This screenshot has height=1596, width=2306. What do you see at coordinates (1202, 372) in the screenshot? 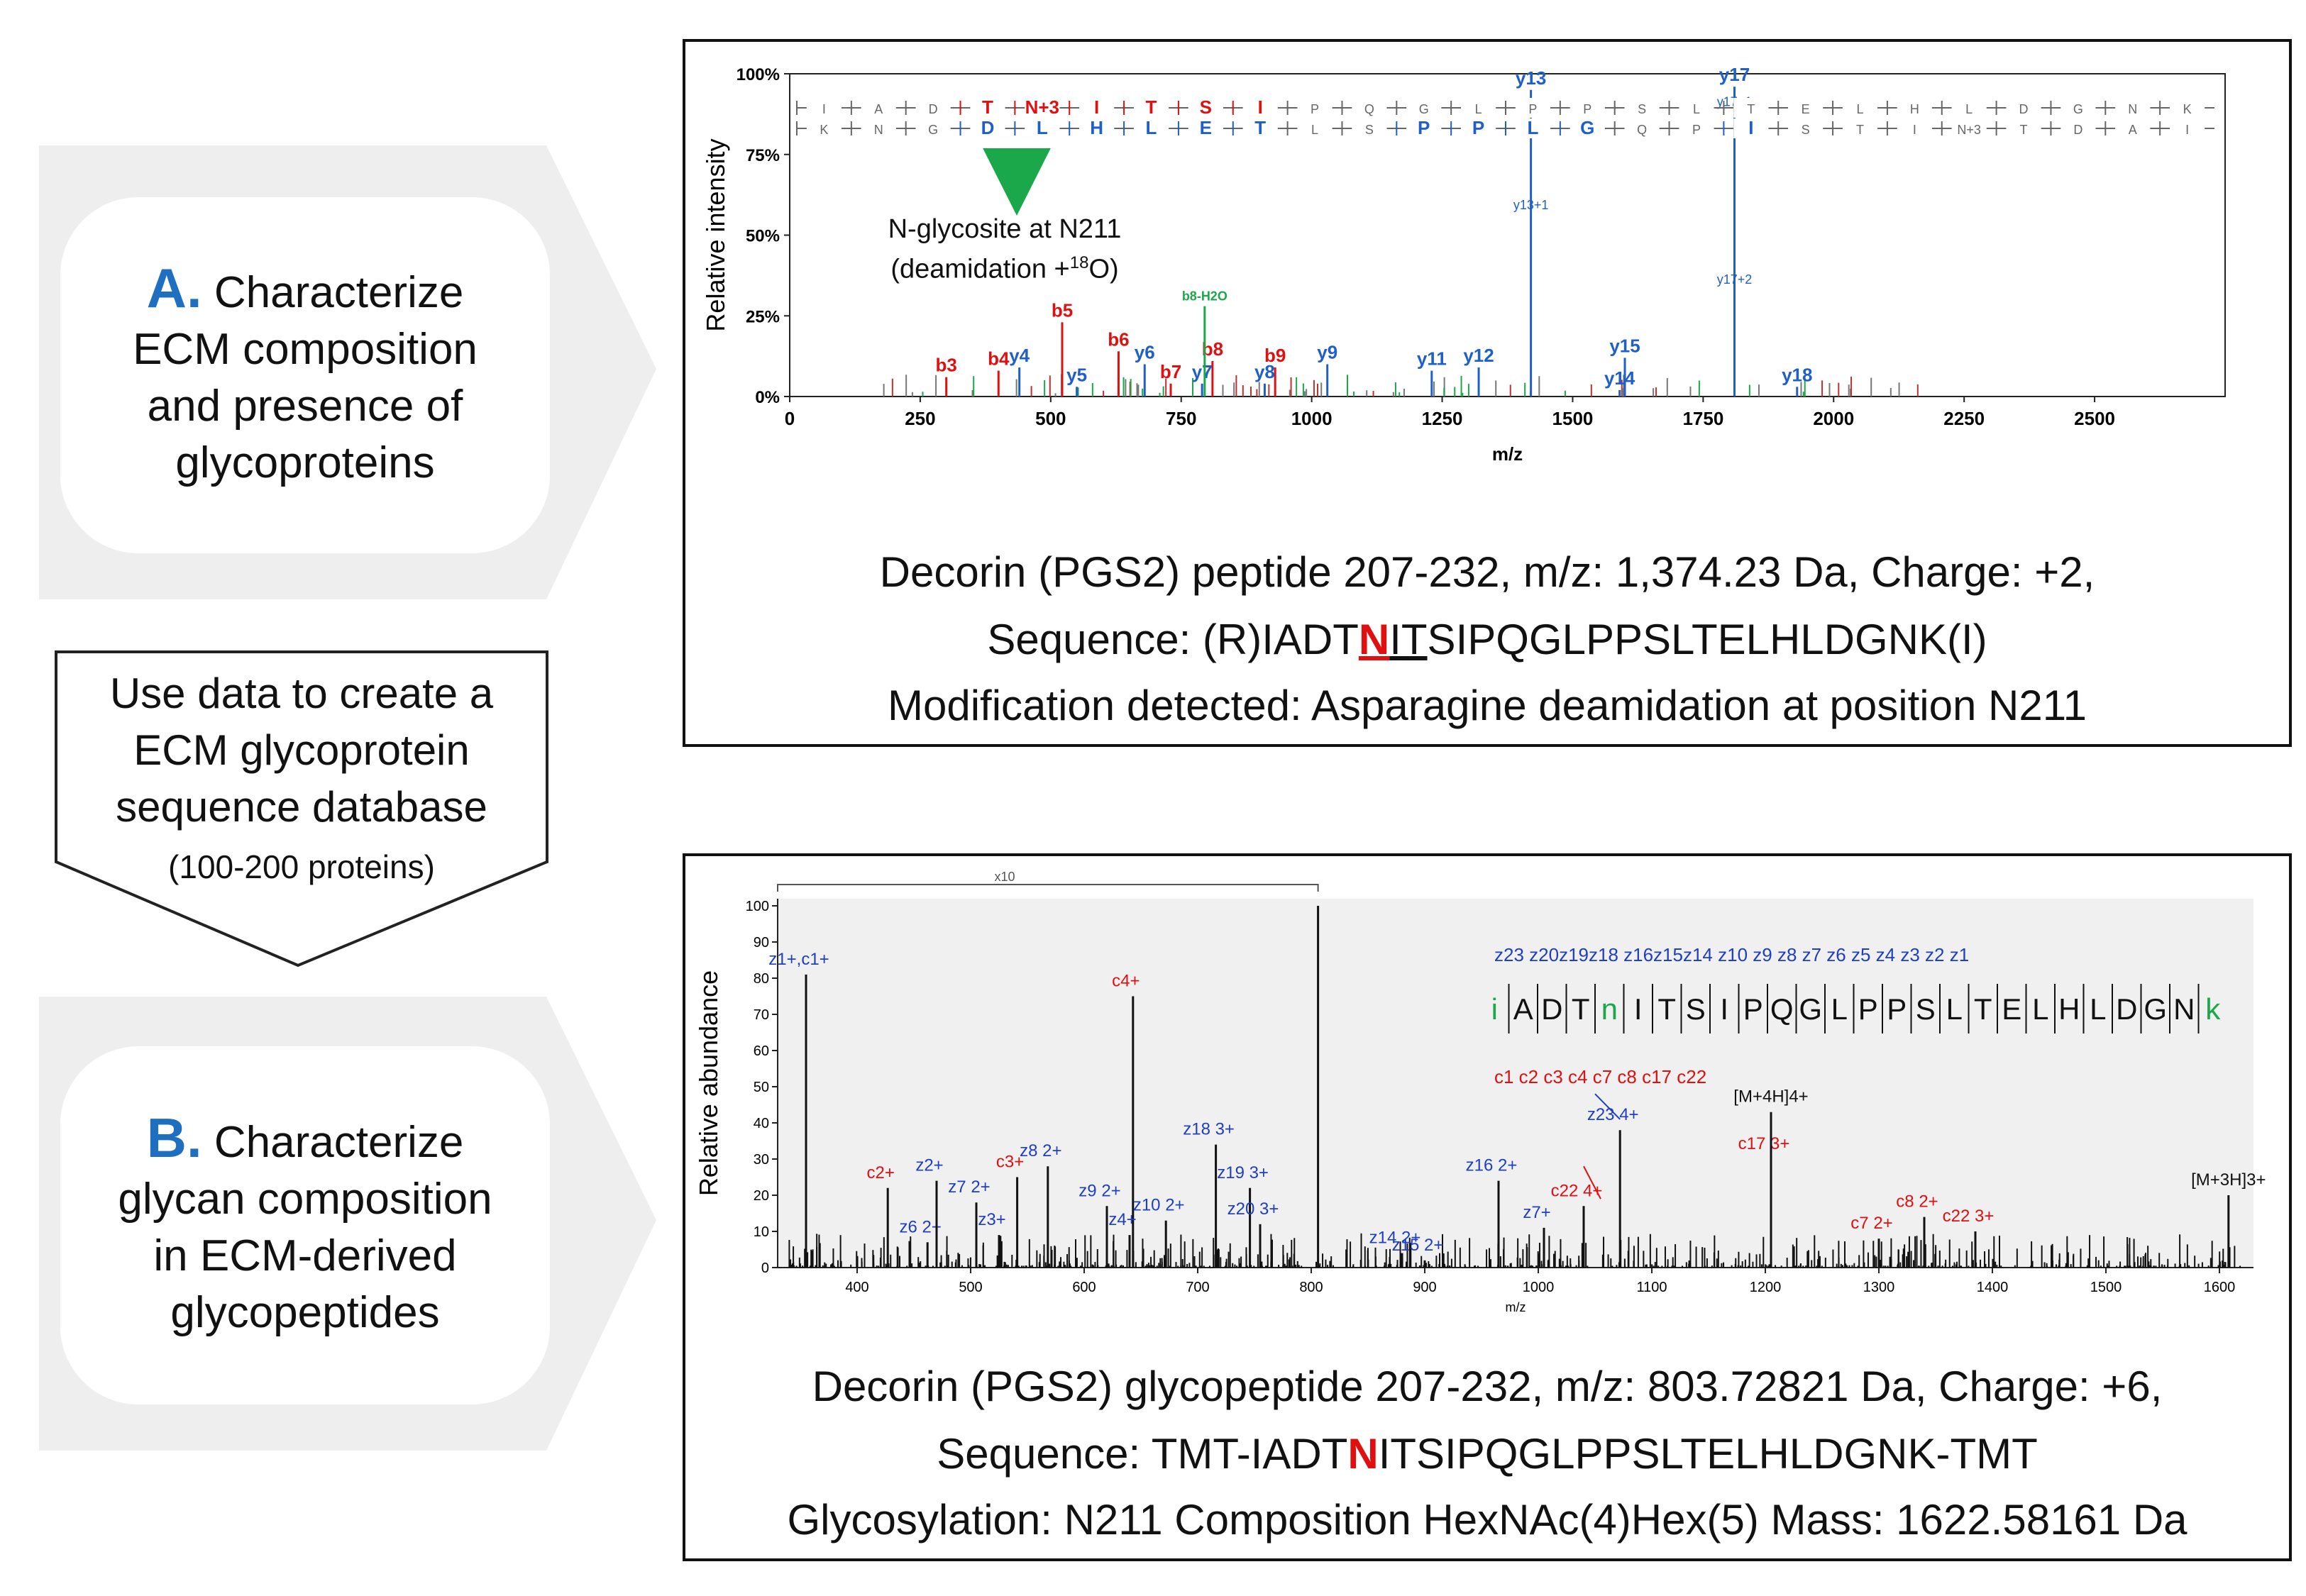
I see `peak-label-y7: y7` at bounding box center [1202, 372].